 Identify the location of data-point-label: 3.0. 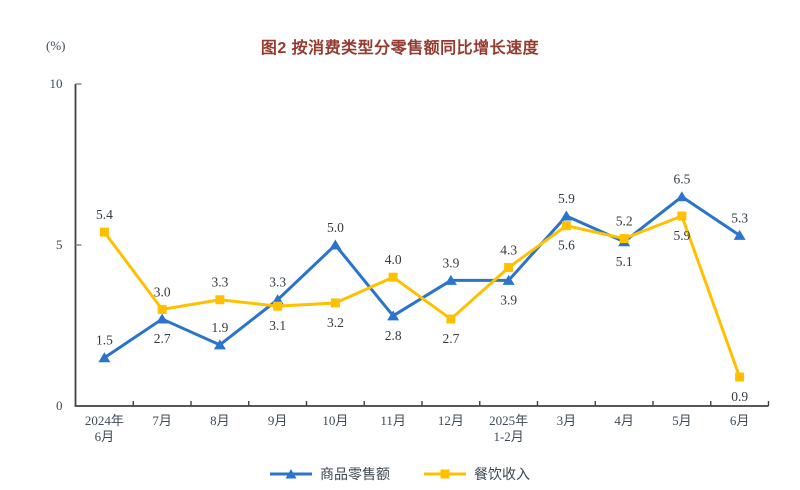
(162, 291).